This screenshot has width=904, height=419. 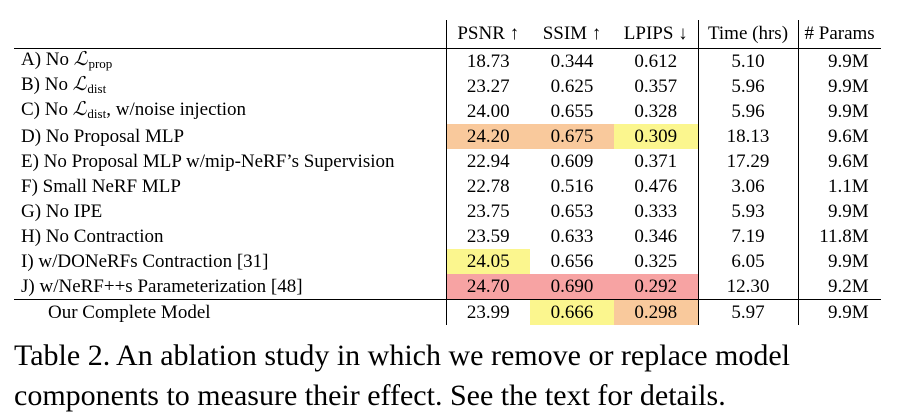 I want to click on row-label: C) No ℒdist, w/noise injection, so click(x=230, y=111).